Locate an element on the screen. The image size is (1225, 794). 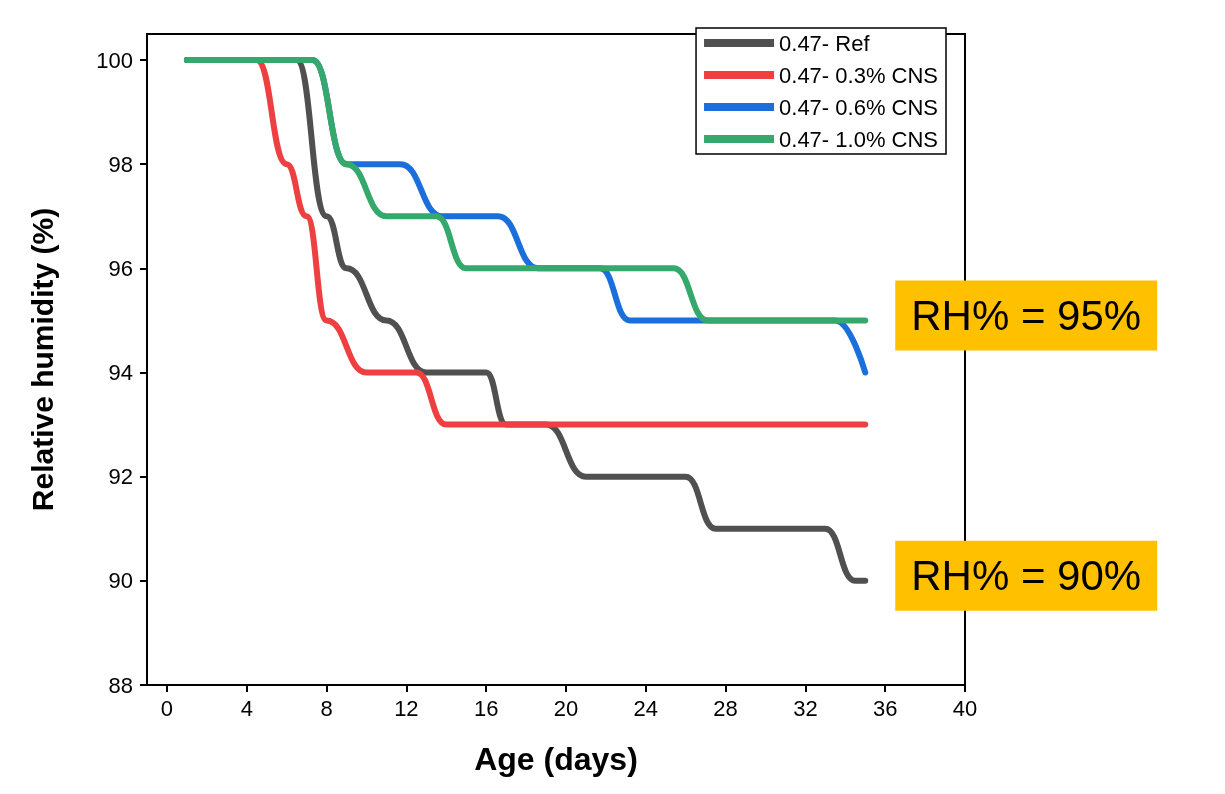
y-tick-label: 98 is located at coordinates (120, 164).